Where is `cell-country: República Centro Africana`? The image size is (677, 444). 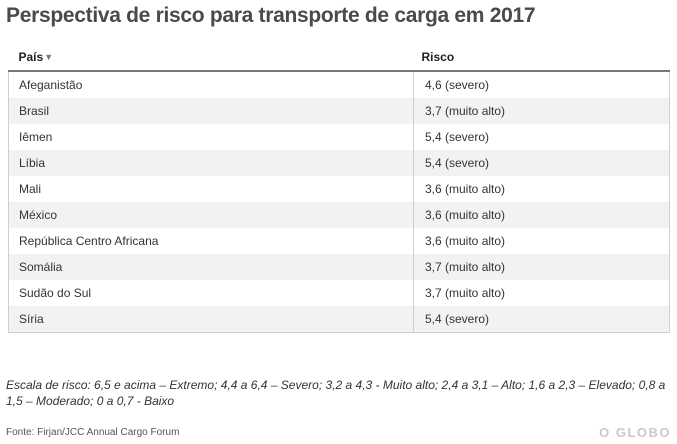 cell-country: República Centro Africana is located at coordinates (211, 241).